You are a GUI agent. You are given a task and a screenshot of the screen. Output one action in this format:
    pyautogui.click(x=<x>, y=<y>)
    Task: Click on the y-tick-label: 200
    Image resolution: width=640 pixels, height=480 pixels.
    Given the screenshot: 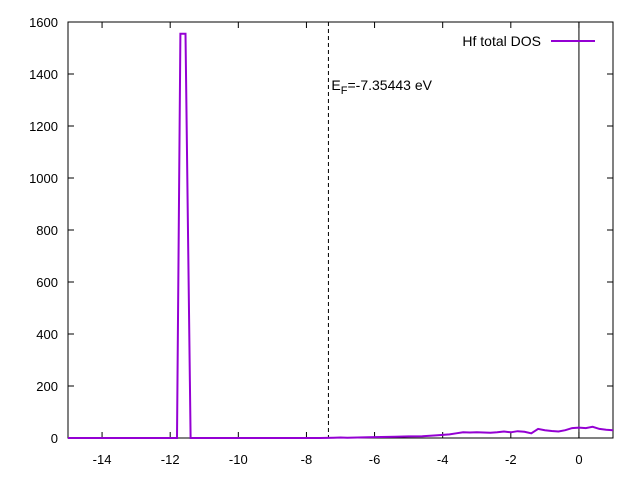 What is the action you would take?
    pyautogui.click(x=47, y=386)
    